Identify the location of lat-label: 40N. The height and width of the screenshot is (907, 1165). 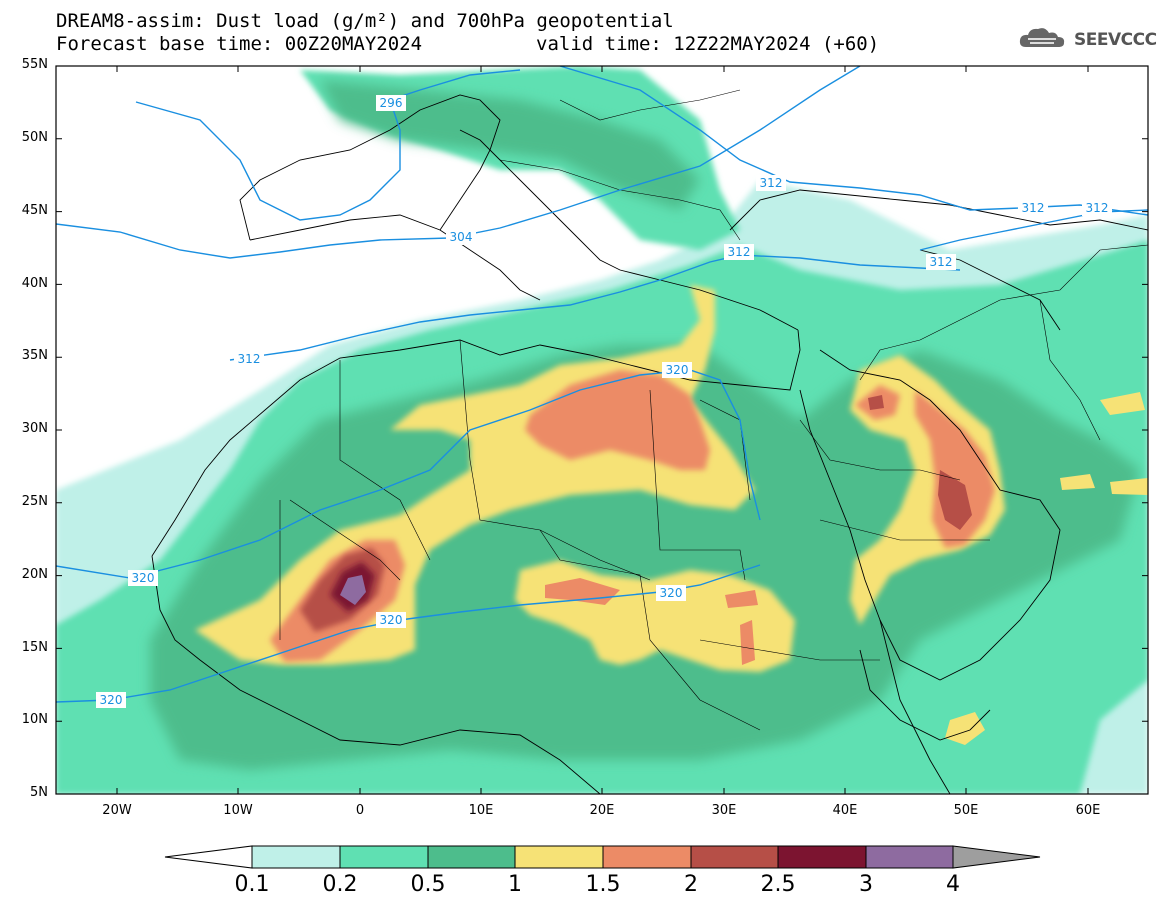
(34, 283).